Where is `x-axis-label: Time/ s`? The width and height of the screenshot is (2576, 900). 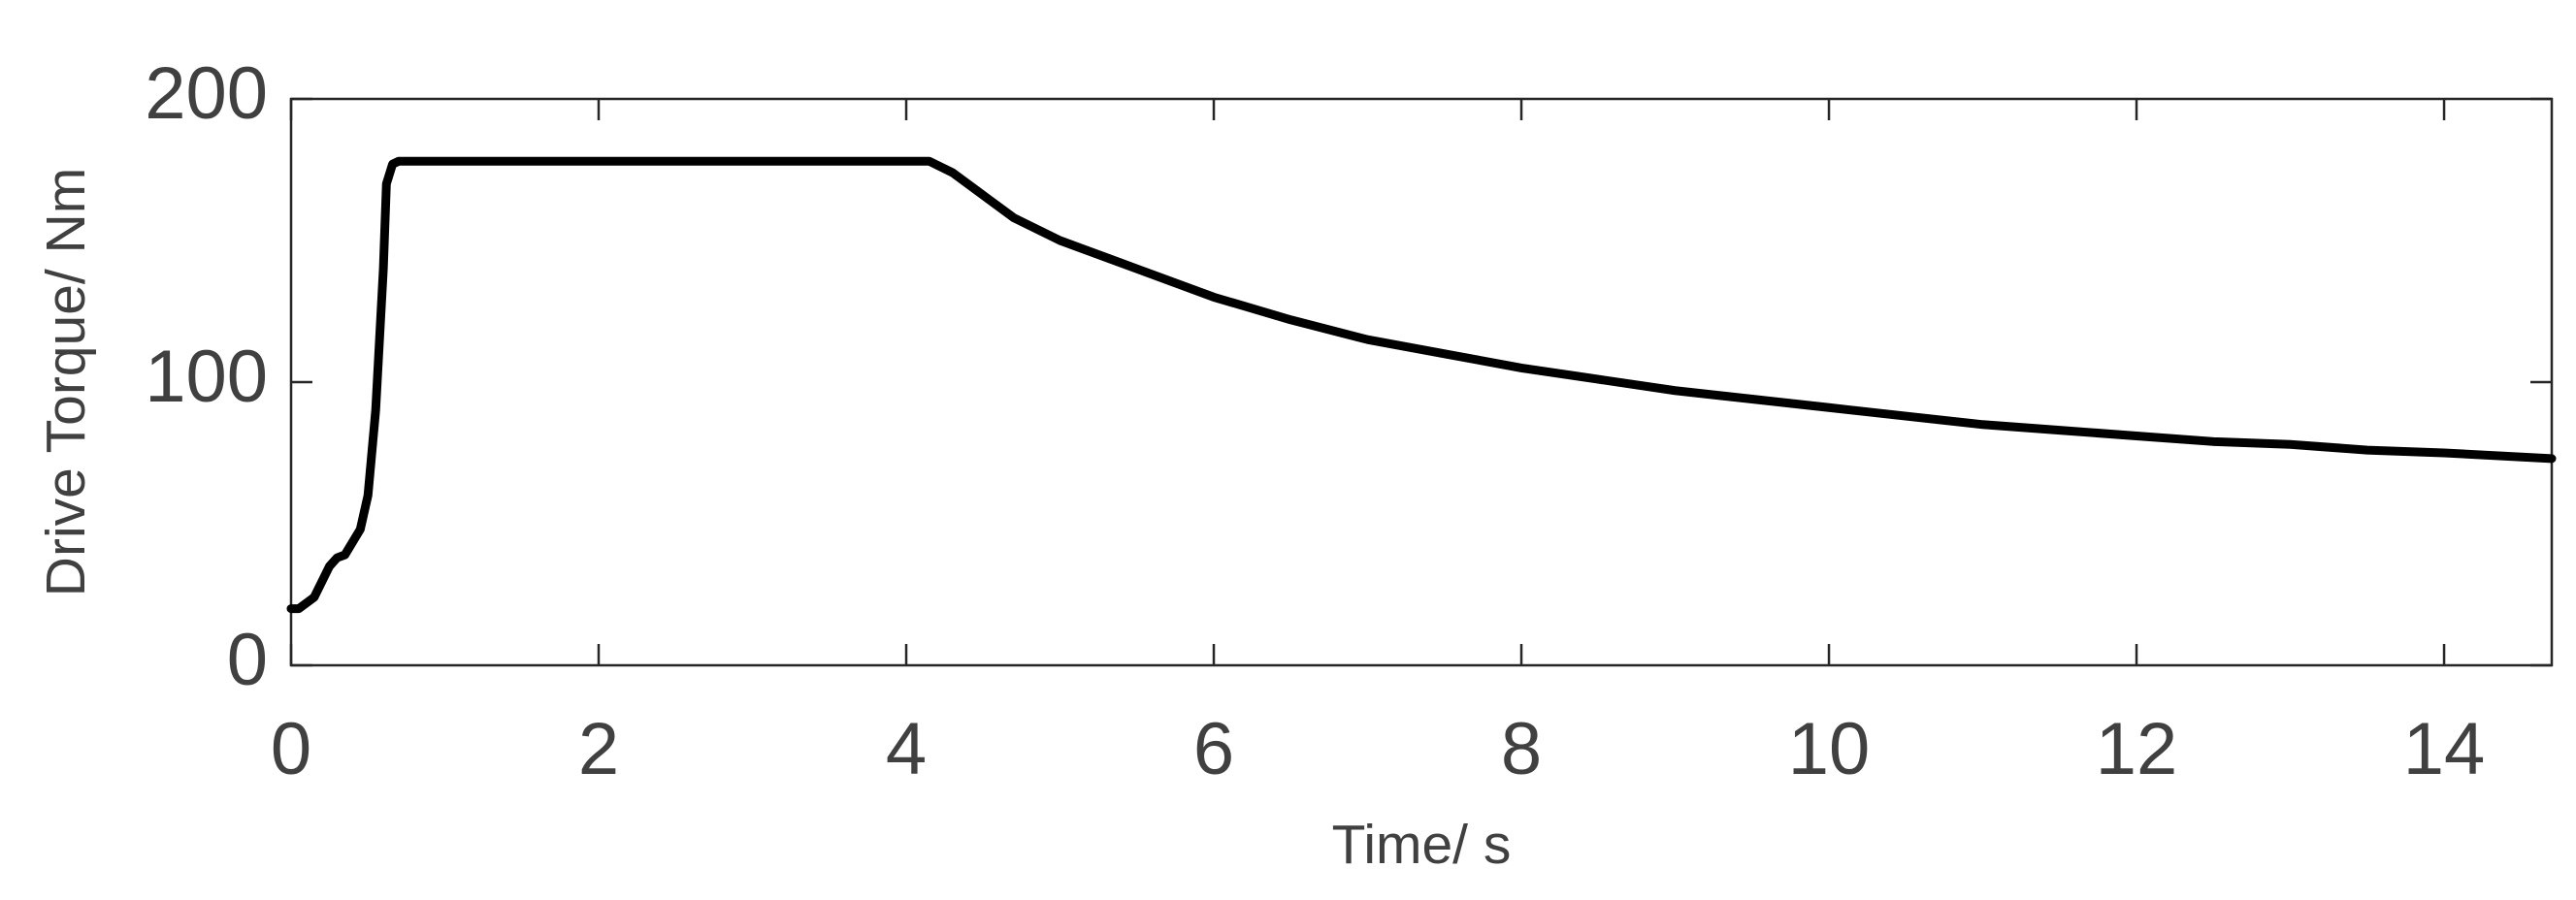 x-axis-label: Time/ s is located at coordinates (1422, 845).